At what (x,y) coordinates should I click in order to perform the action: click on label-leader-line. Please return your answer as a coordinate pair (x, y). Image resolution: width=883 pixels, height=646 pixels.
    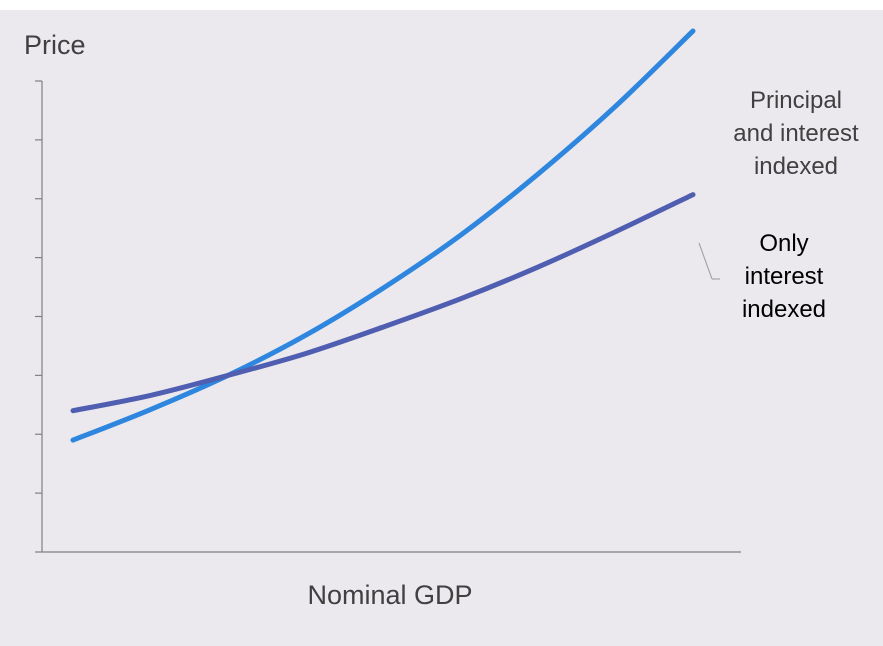
    Looking at the image, I should click on (705, 261).